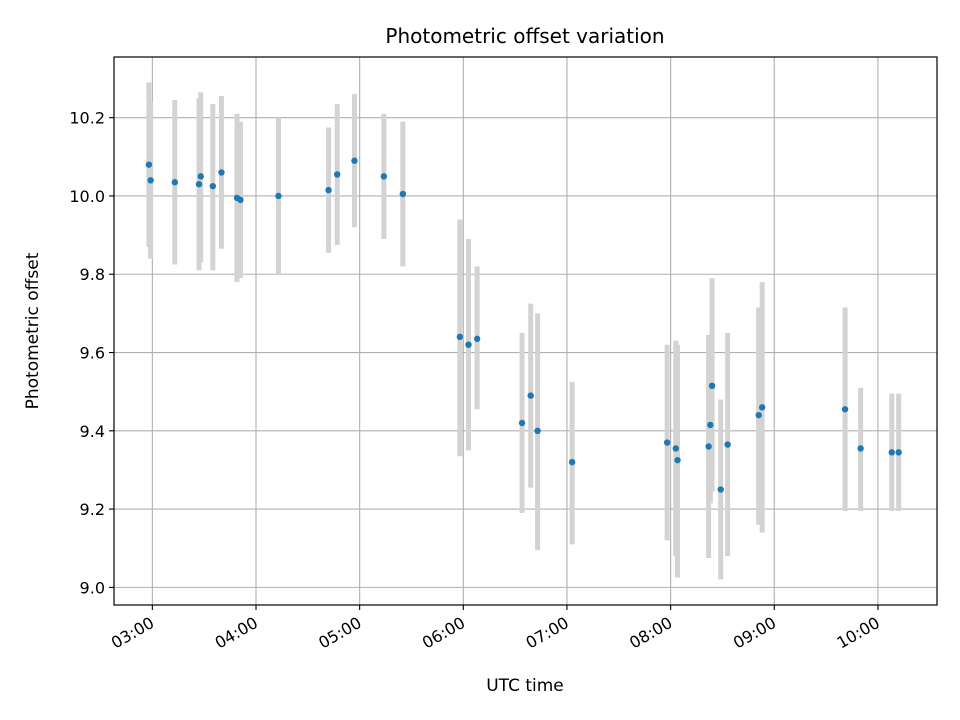 The height and width of the screenshot is (720, 960). I want to click on y-tick-label: 9.6, so click(92, 353).